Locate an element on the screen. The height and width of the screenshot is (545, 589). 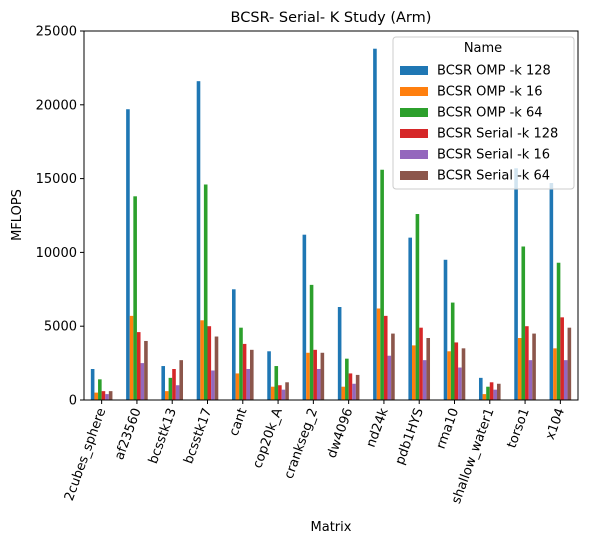
x-tick-label: cop20k_A is located at coordinates (268, 438).